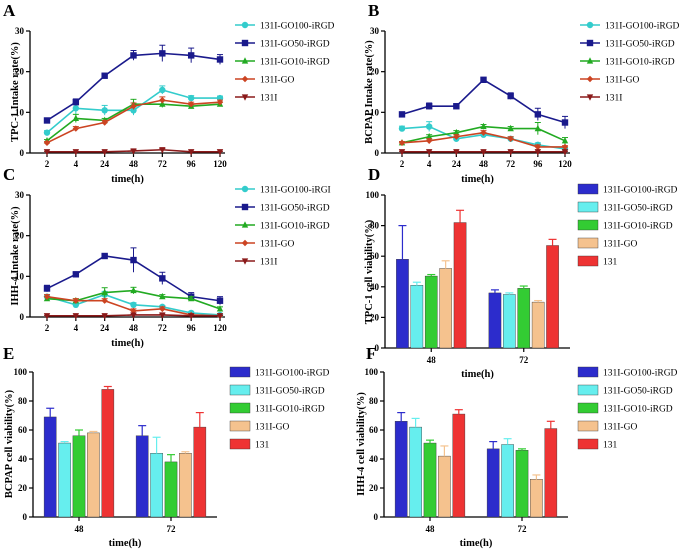  What do you see at coordinates (375, 31) in the screenshot?
I see `y-tick-label: 30` at bounding box center [375, 31].